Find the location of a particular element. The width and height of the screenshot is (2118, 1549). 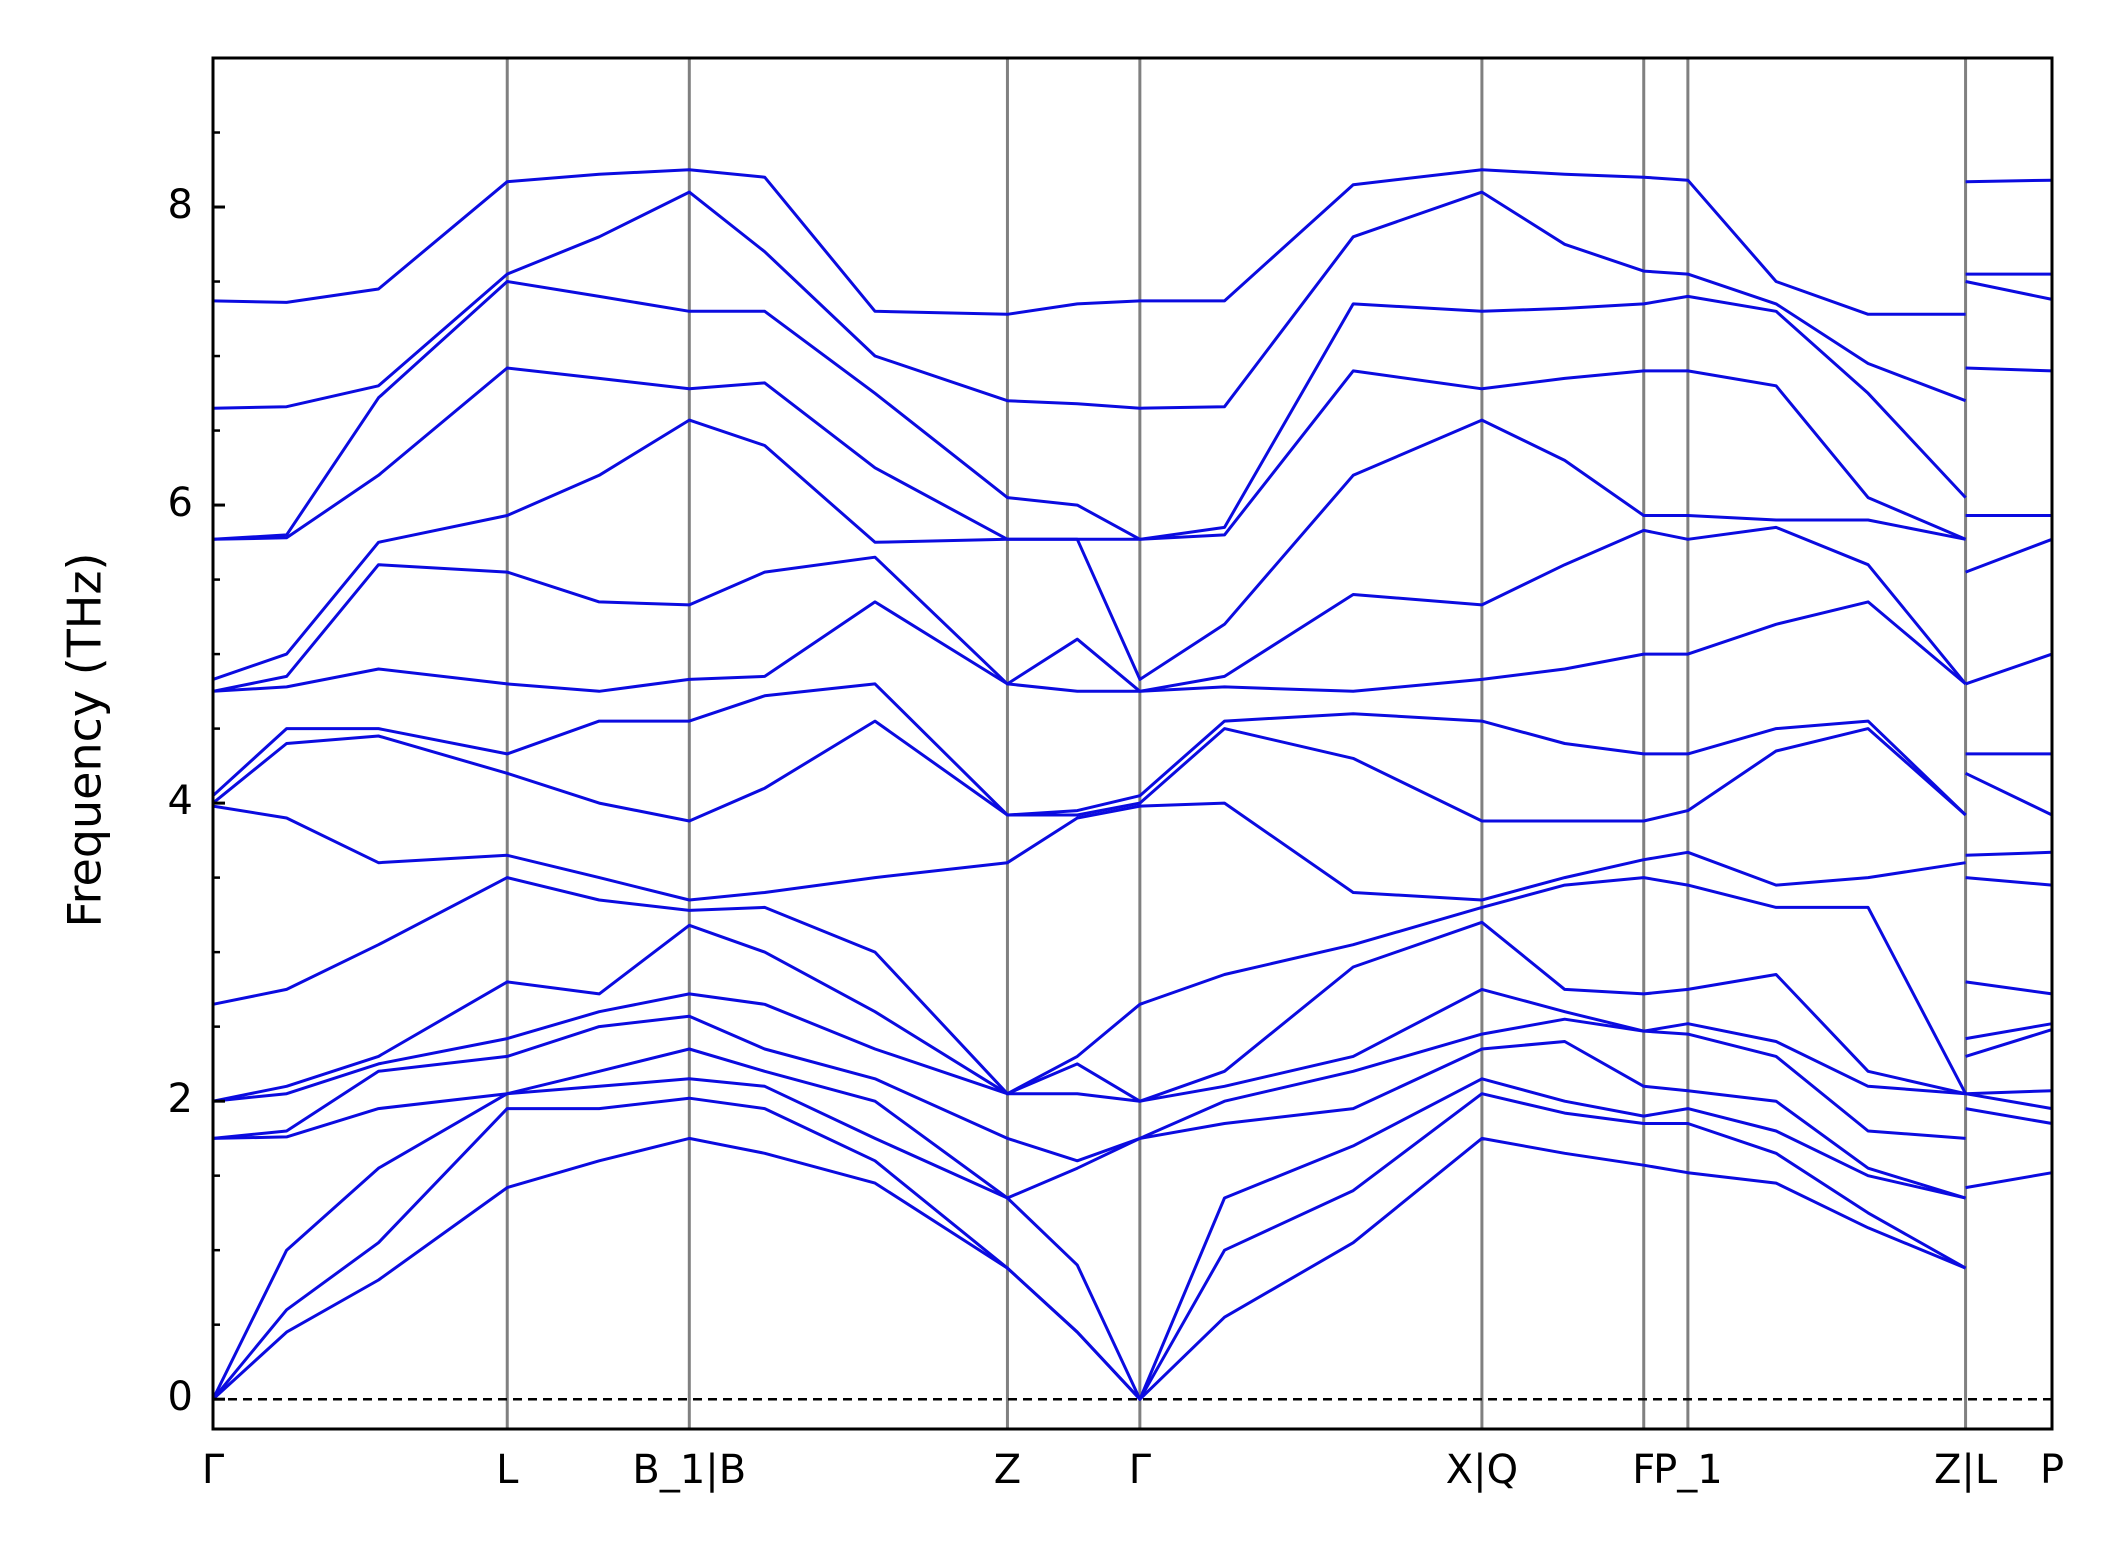

y-tick-label: 2 is located at coordinates (180, 1099).